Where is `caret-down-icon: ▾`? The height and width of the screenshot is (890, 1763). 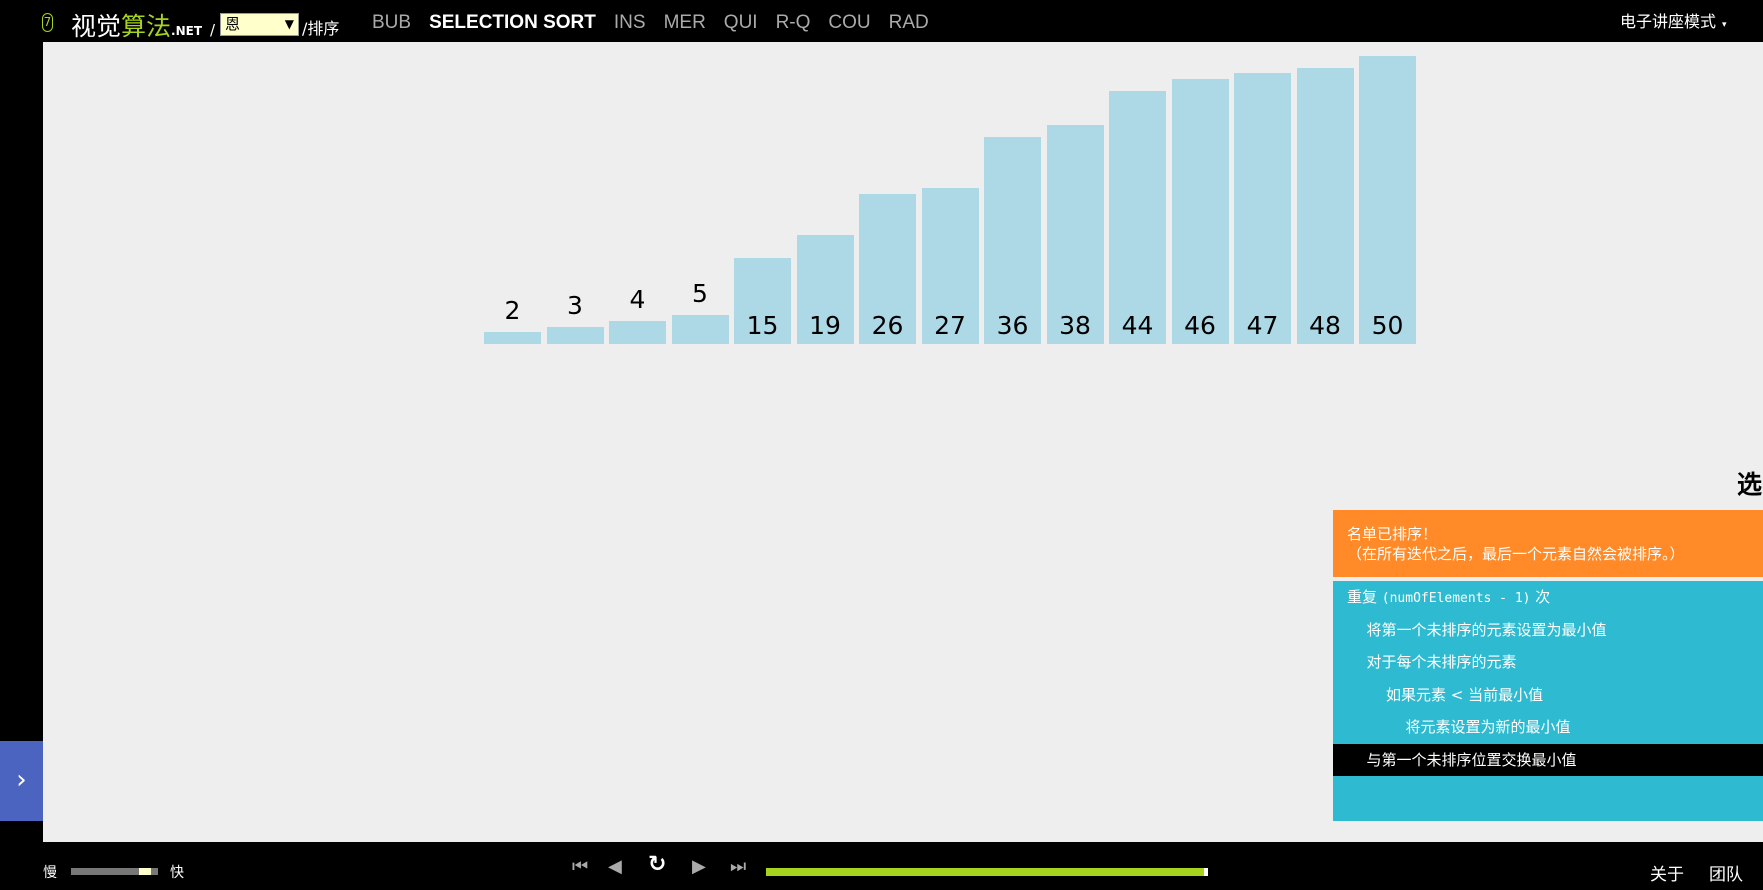
caret-down-icon: ▾ is located at coordinates (1724, 25).